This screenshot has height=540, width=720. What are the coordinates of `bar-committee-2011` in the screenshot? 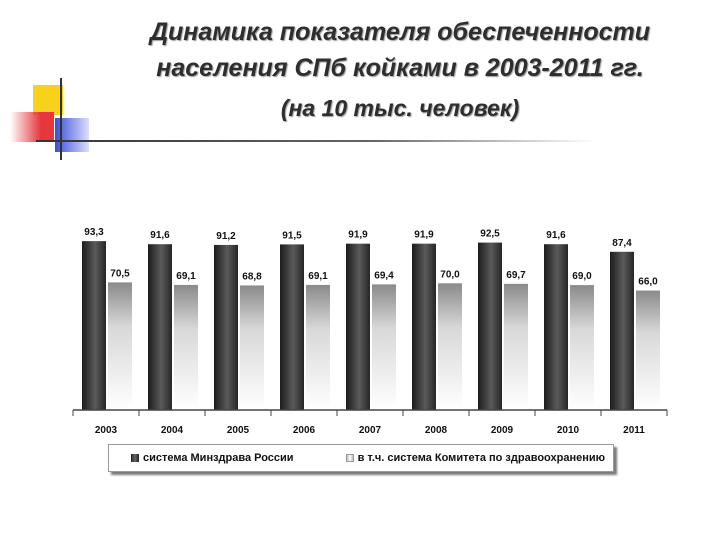 It's located at (648, 350).